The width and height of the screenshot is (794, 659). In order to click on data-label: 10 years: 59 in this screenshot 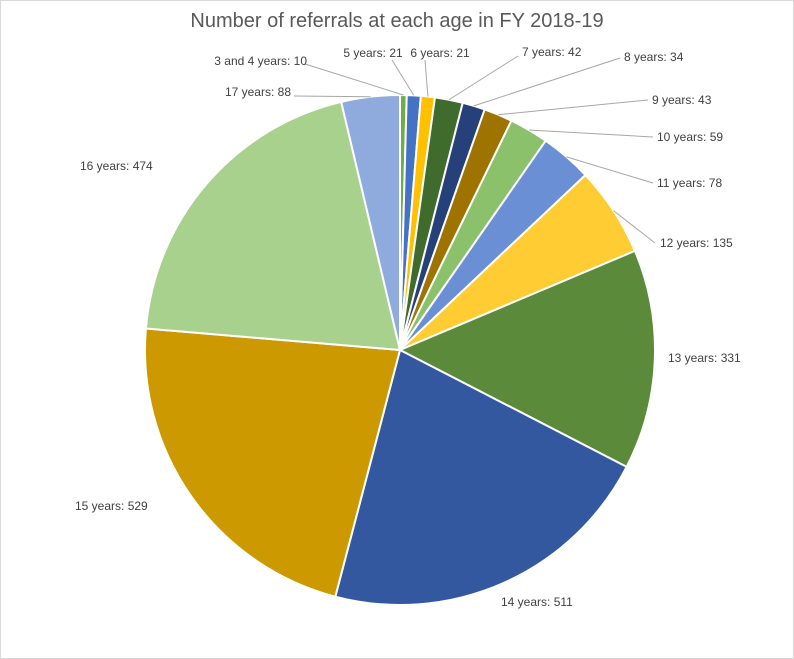, I will do `click(690, 137)`.